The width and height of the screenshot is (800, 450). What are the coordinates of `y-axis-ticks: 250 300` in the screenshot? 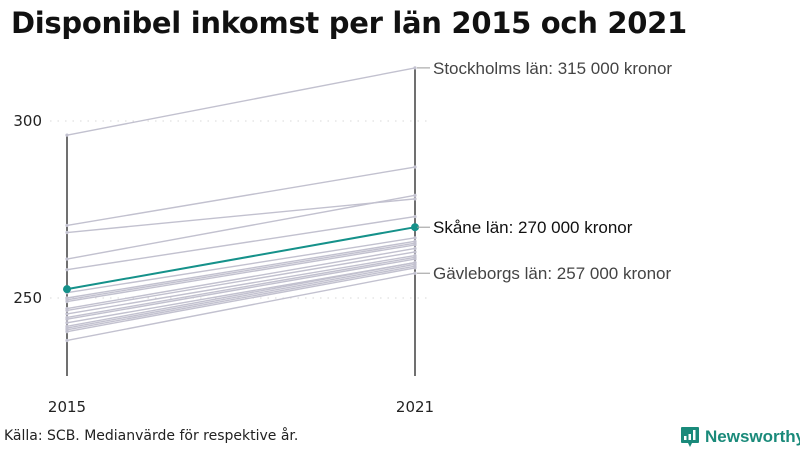 It's located at (27, 209).